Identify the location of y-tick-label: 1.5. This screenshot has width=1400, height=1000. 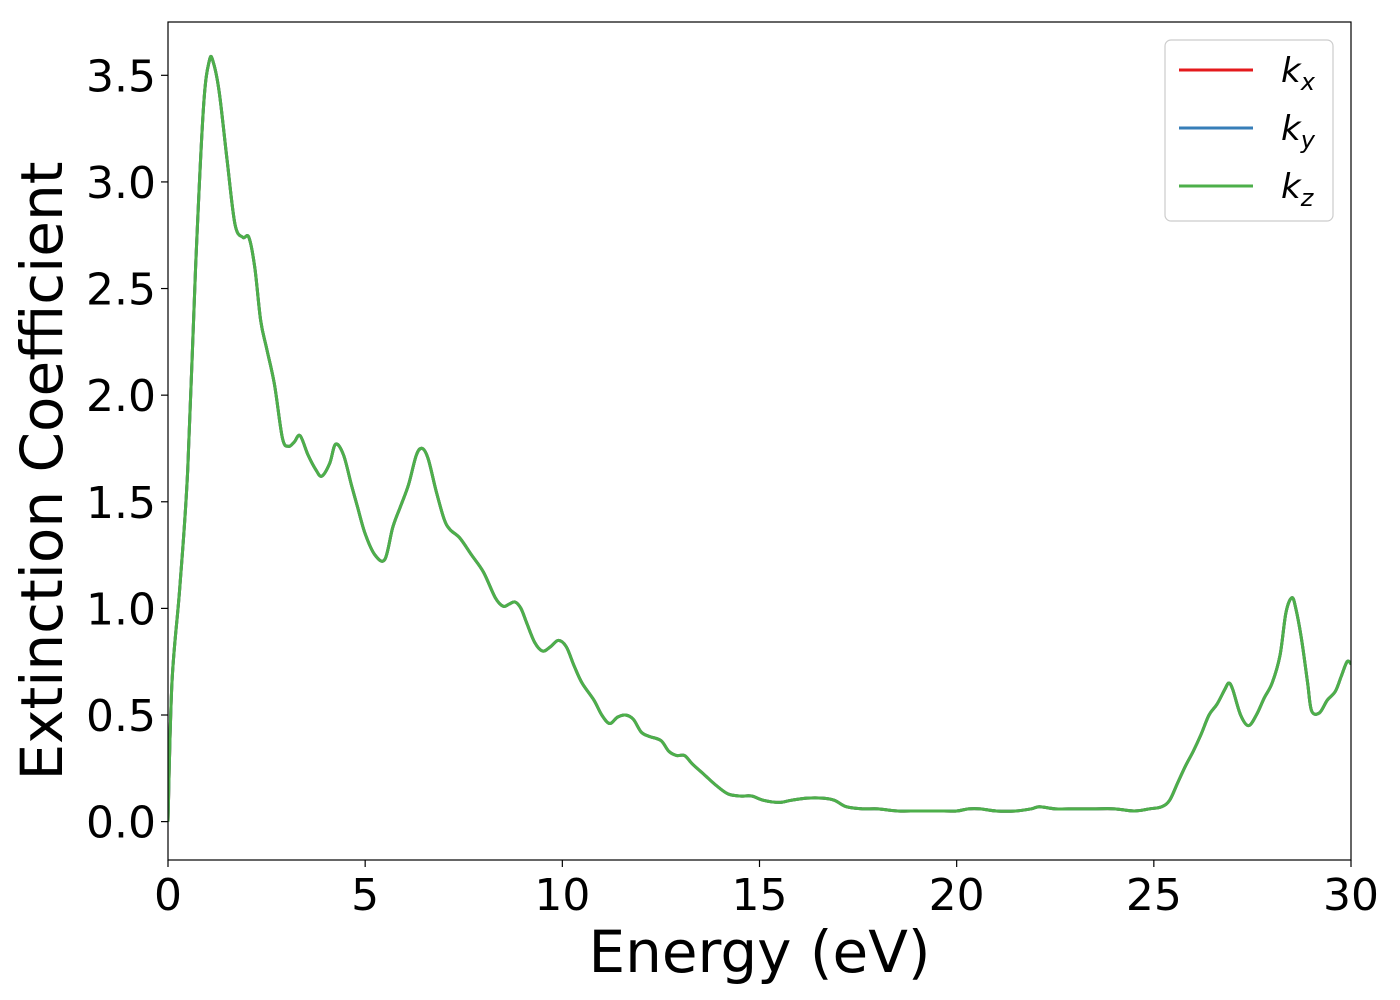
(121, 503).